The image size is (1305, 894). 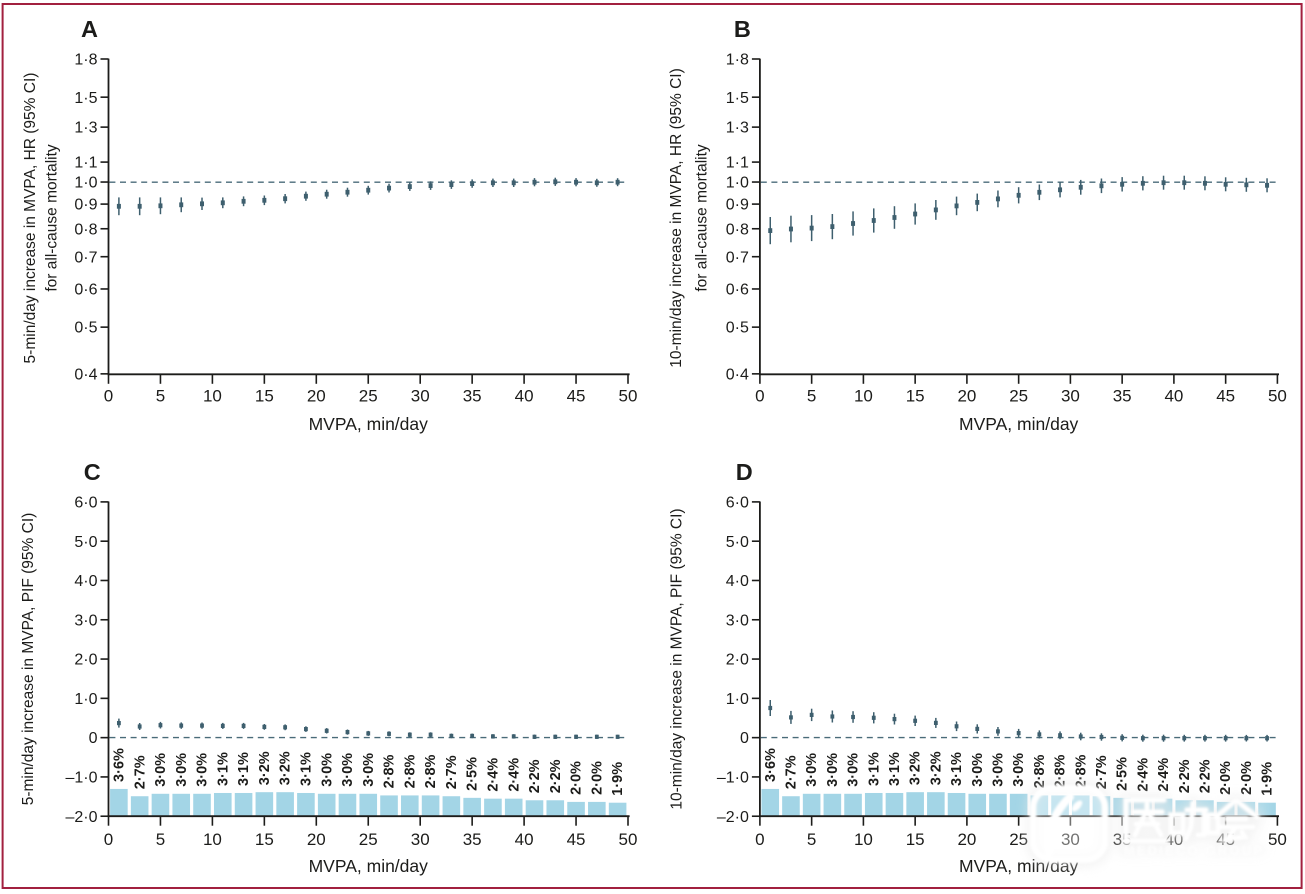 What do you see at coordinates (1194, 850) in the screenshot?
I see `svg-text: MEDIECO GROUP` at bounding box center [1194, 850].